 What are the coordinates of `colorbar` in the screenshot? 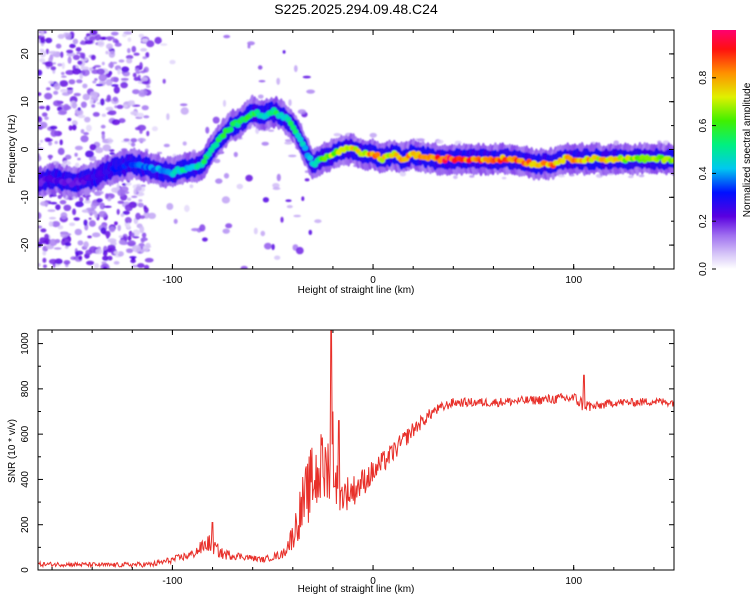 It's located at (724, 149).